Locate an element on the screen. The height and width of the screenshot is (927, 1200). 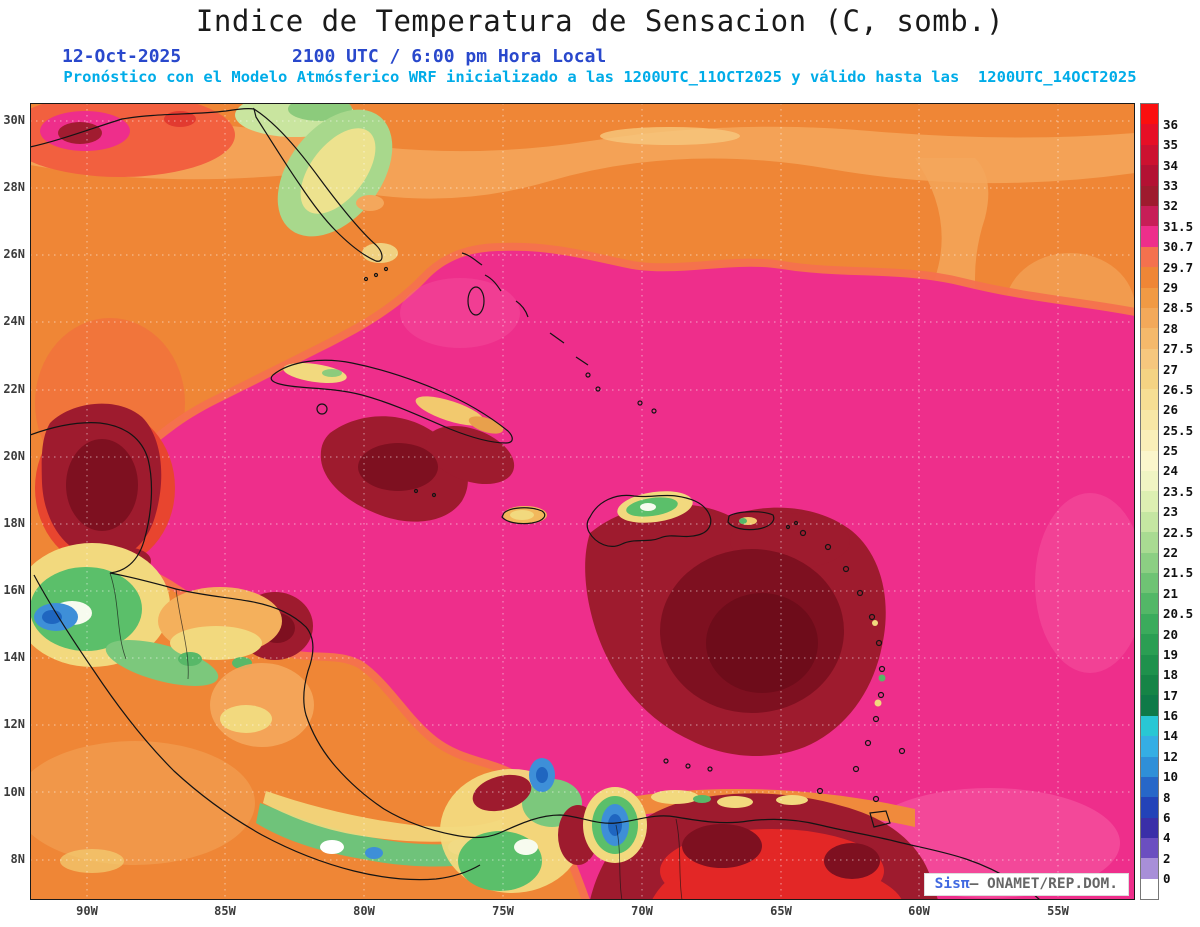
lon-tick-label: 60W is located at coordinates (919, 911).